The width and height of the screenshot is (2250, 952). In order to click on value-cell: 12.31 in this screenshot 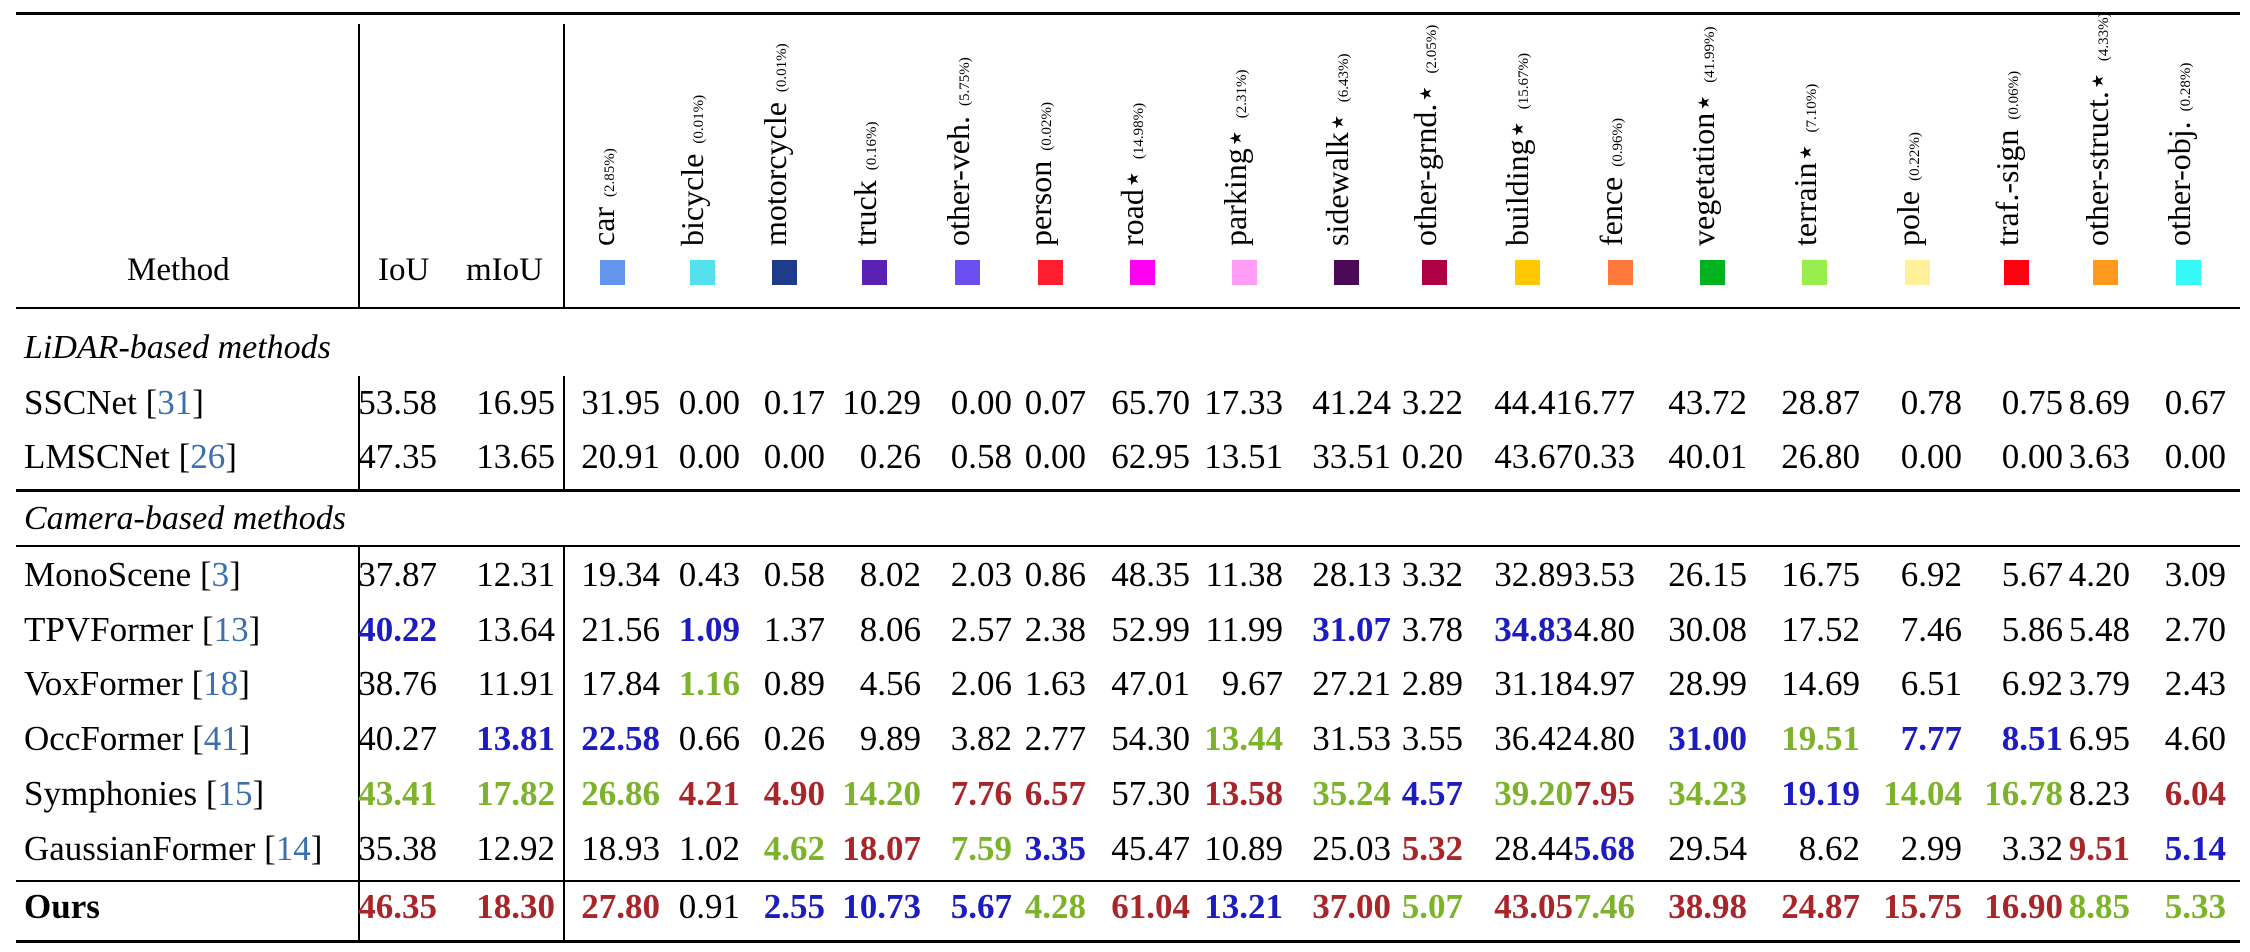, I will do `click(515, 574)`.